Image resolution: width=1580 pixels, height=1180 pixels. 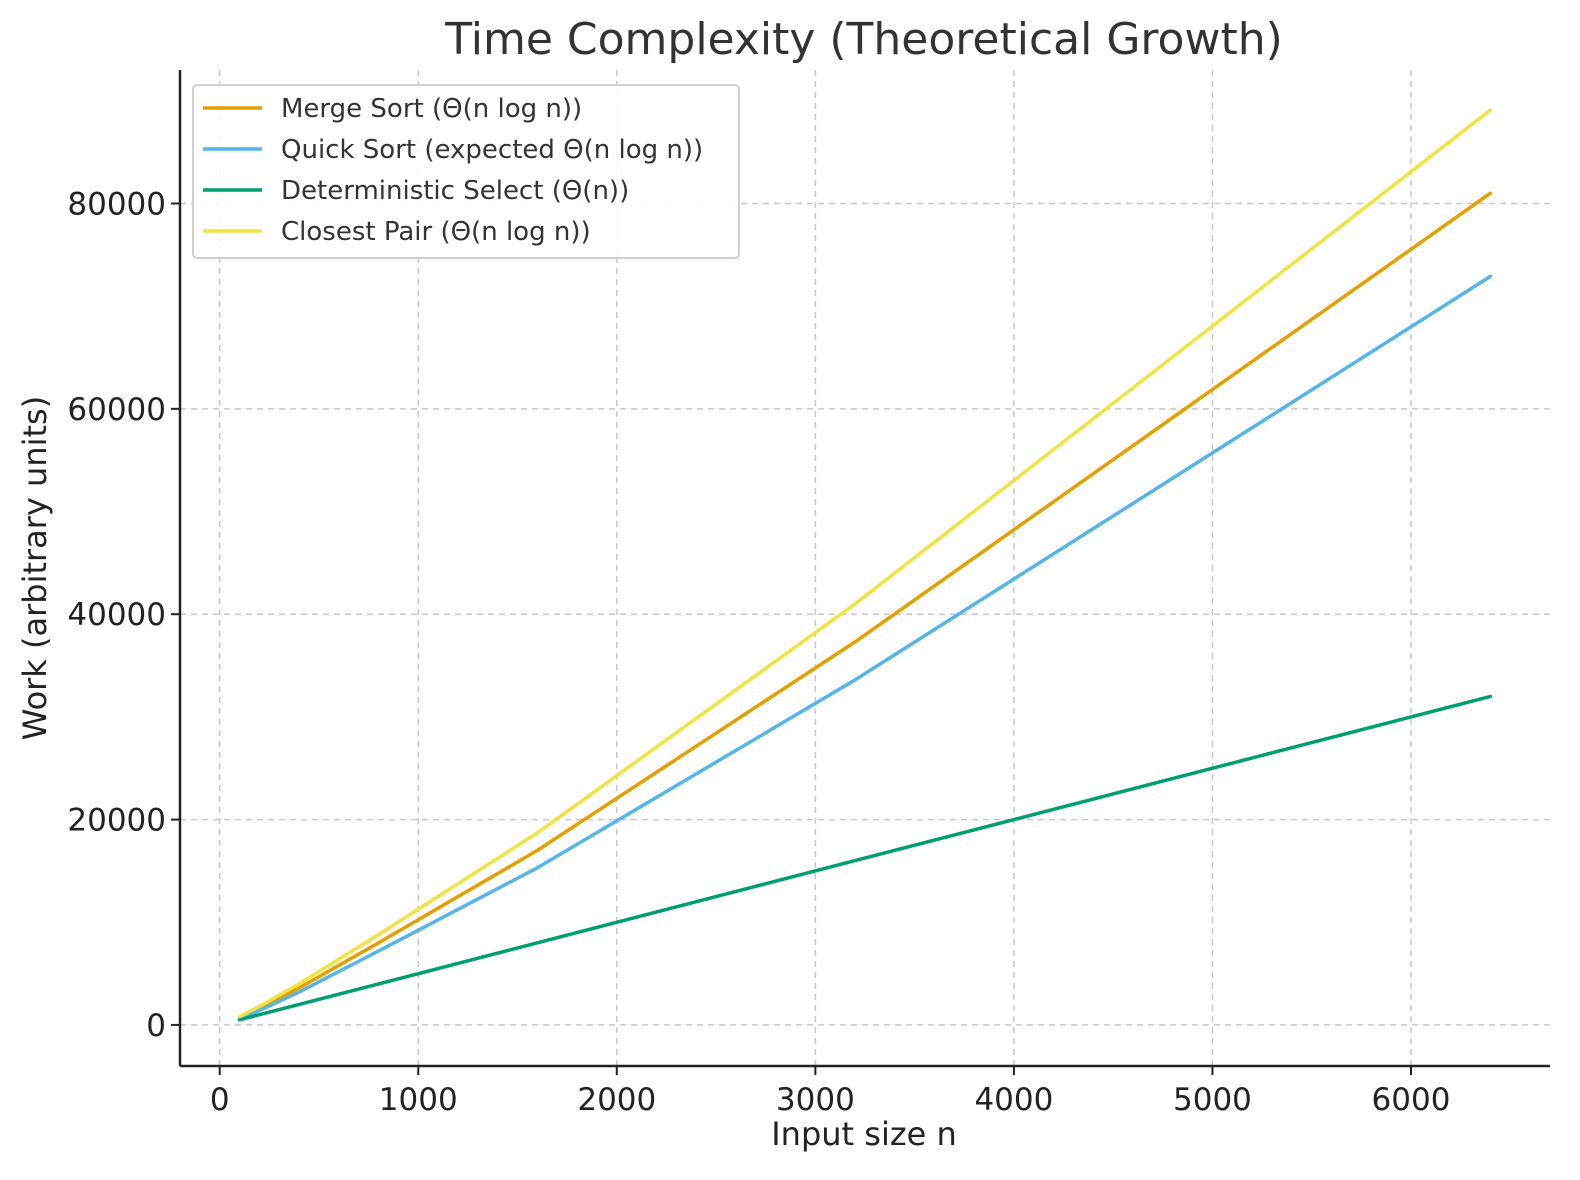 What do you see at coordinates (116, 410) in the screenshot?
I see `y-tick-label: 60000` at bounding box center [116, 410].